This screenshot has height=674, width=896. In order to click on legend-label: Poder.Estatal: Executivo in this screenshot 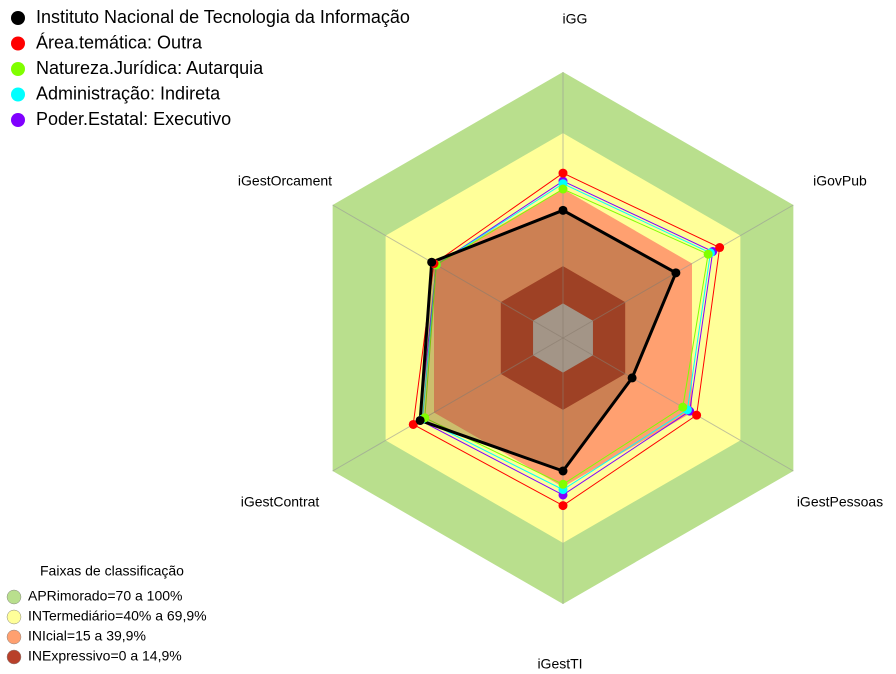, I will do `click(133, 119)`.